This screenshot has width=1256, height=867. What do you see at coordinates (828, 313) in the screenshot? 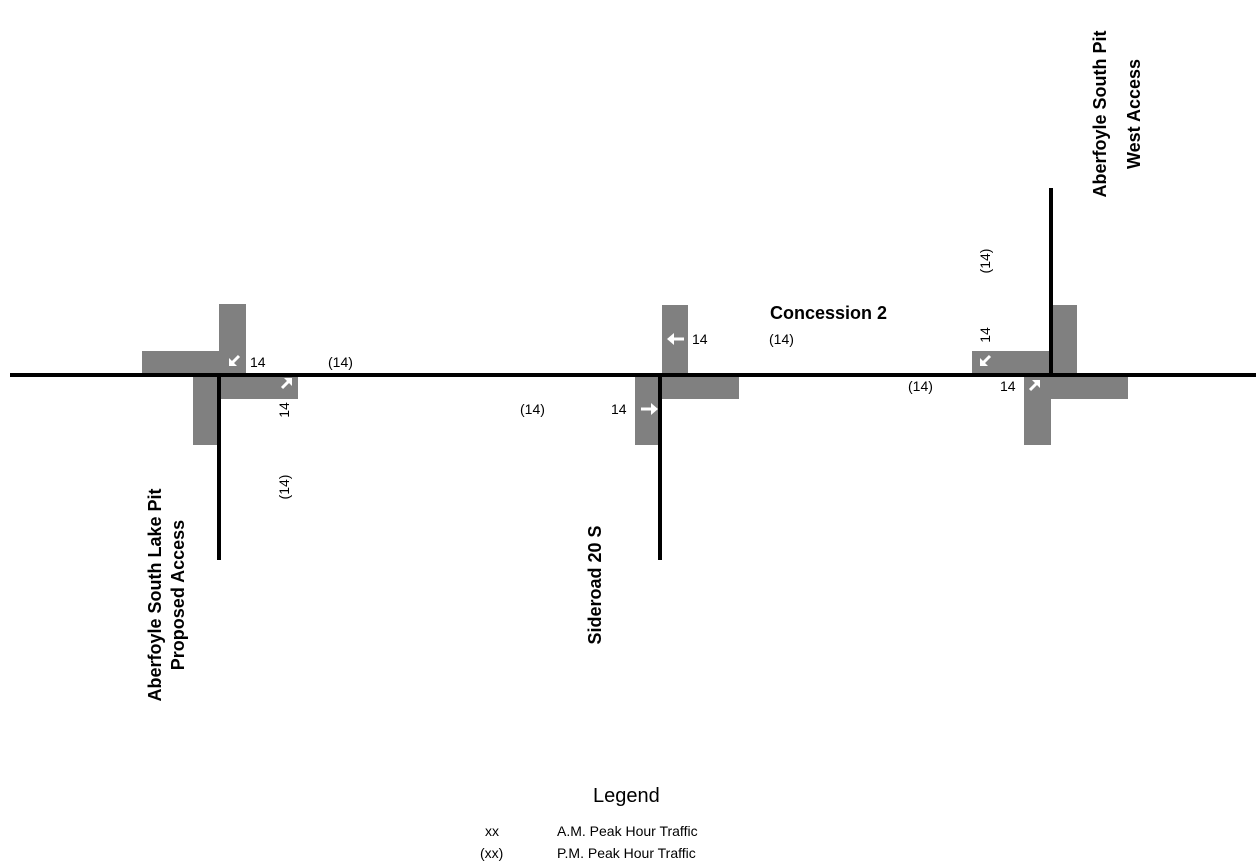
I see `concession-2-label: Concession 2` at bounding box center [828, 313].